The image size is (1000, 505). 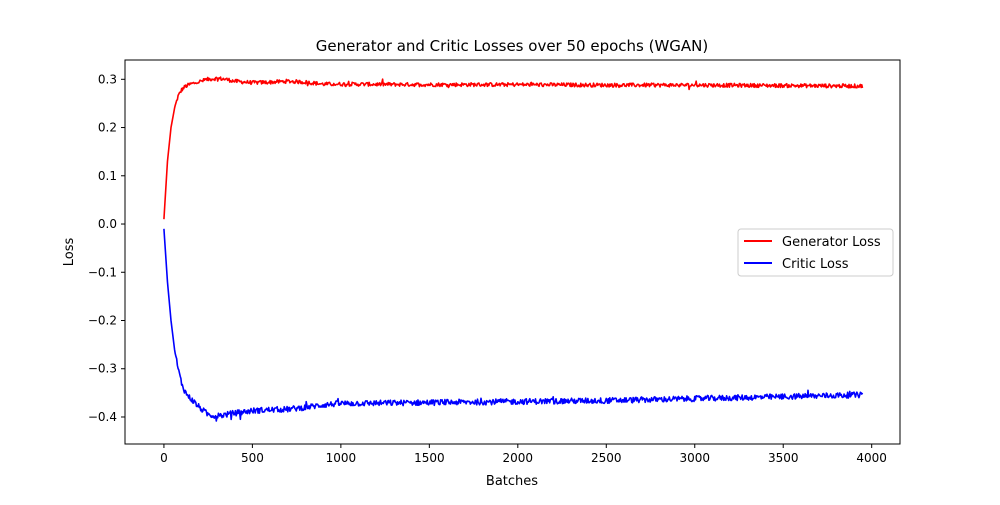 I want to click on x-tick-label: 2500, so click(x=606, y=458).